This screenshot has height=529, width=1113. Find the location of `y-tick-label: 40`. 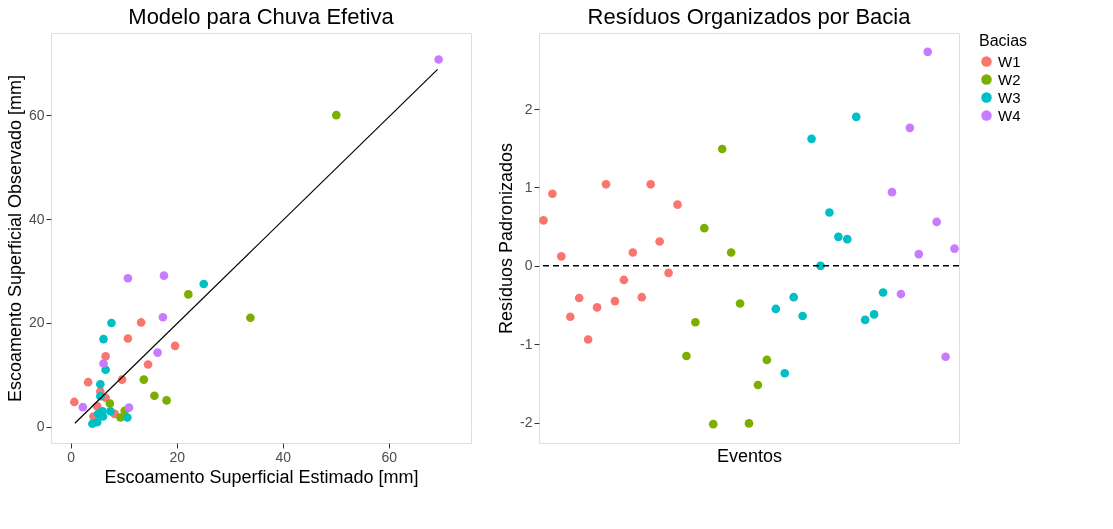

y-tick-label: 40 is located at coordinates (36, 218).